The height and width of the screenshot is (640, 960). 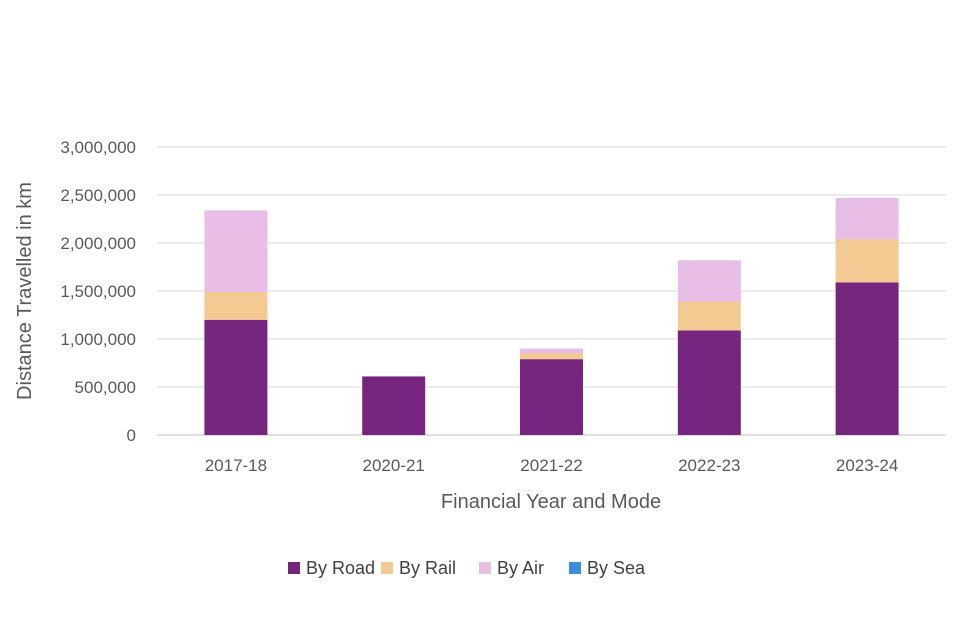 I want to click on x-tick-label: 2022-23, so click(x=709, y=465).